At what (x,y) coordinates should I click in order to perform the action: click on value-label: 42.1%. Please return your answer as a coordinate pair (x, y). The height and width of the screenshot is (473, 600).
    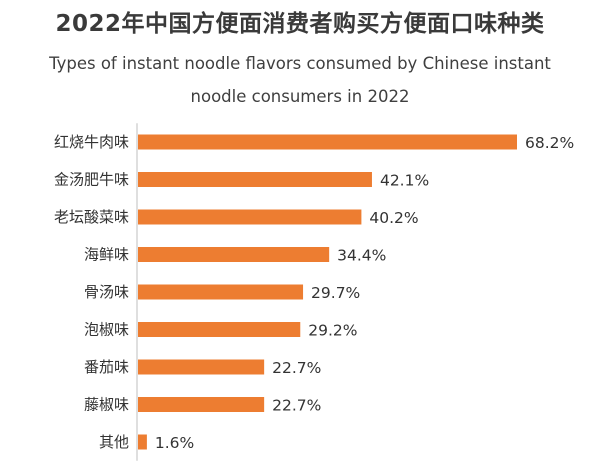
    Looking at the image, I should click on (404, 181).